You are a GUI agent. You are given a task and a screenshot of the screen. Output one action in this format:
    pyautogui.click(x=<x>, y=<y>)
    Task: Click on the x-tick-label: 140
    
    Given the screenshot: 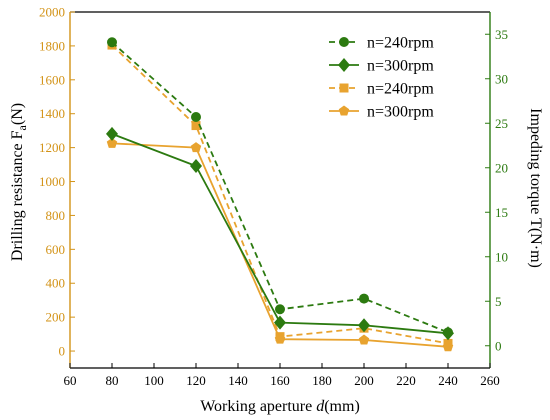 What is the action you would take?
    pyautogui.click(x=238, y=380)
    